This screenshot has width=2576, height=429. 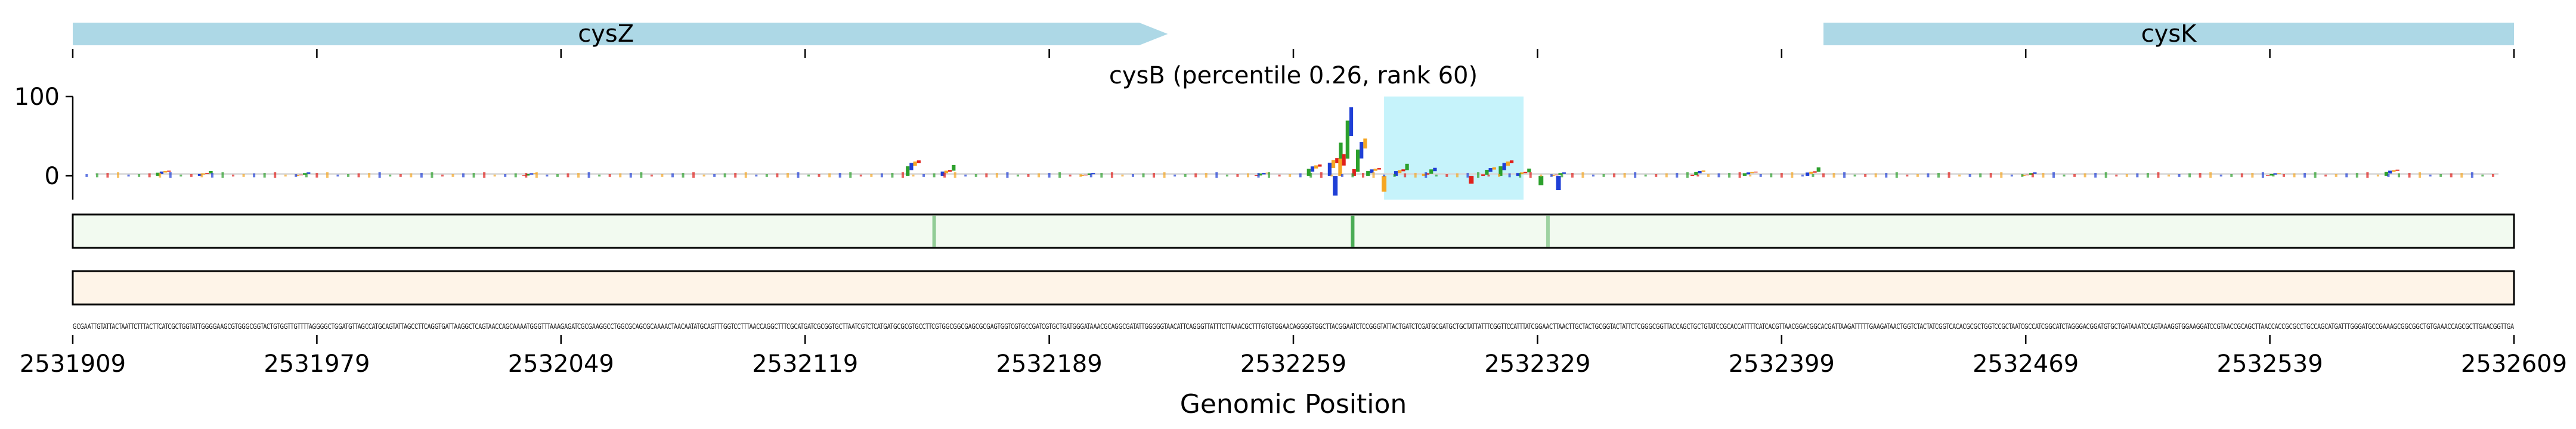 What do you see at coordinates (1293, 34) in the screenshot?
I see `gene-arrows: cysZ cysK` at bounding box center [1293, 34].